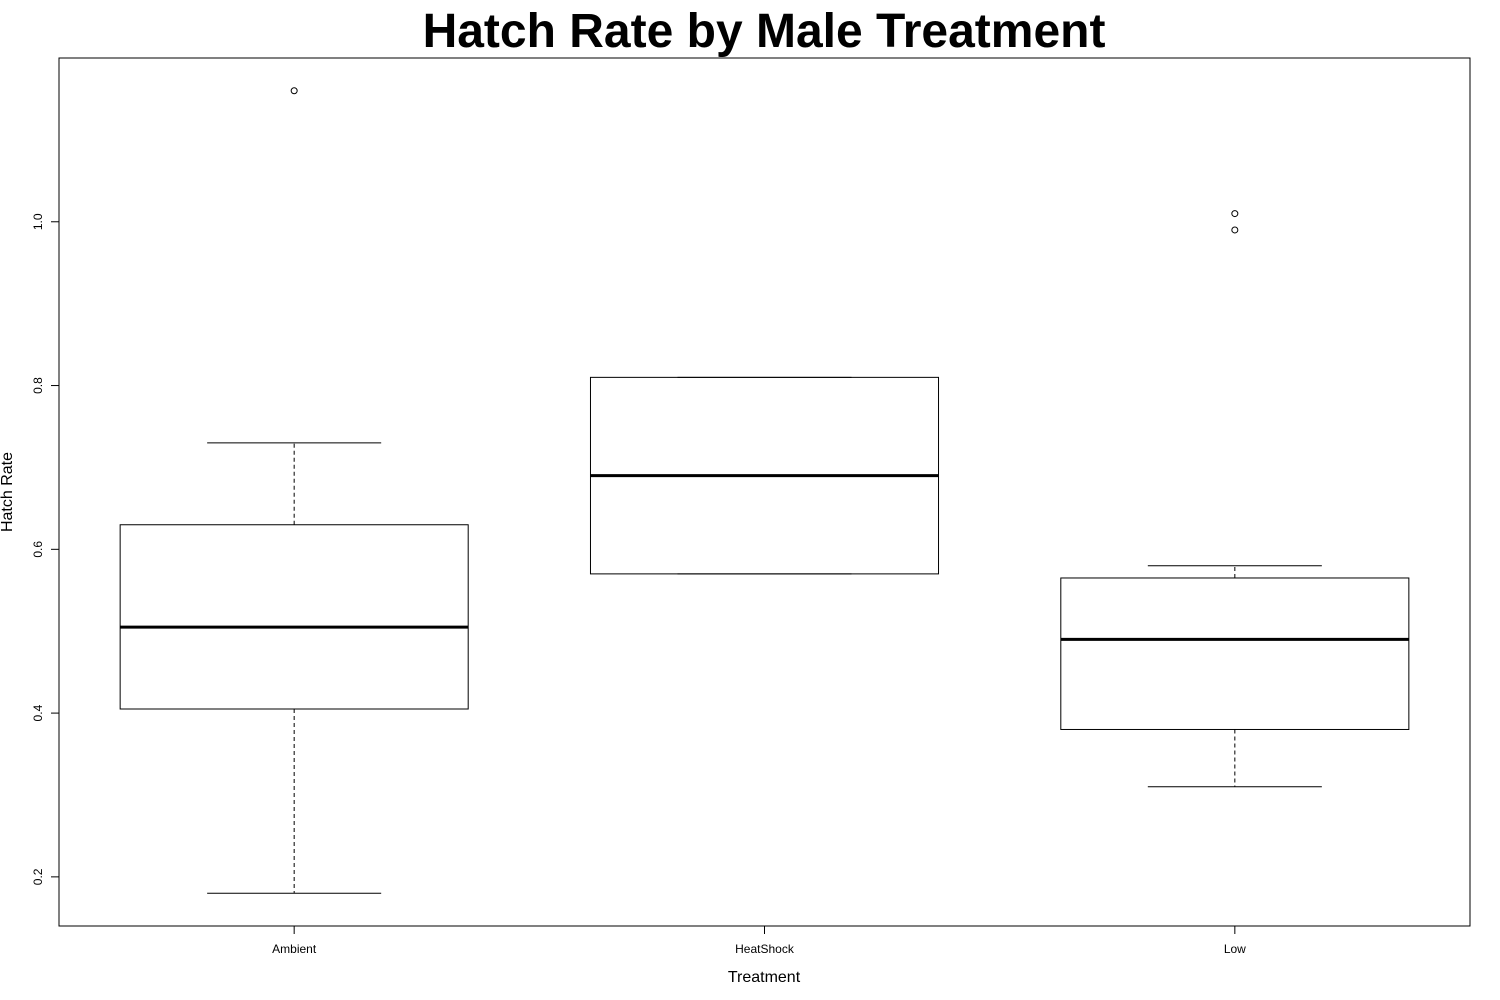 This screenshot has width=1500, height=1000. Describe the element at coordinates (294, 949) in the screenshot. I see `x-tick-label: Ambient` at that location.